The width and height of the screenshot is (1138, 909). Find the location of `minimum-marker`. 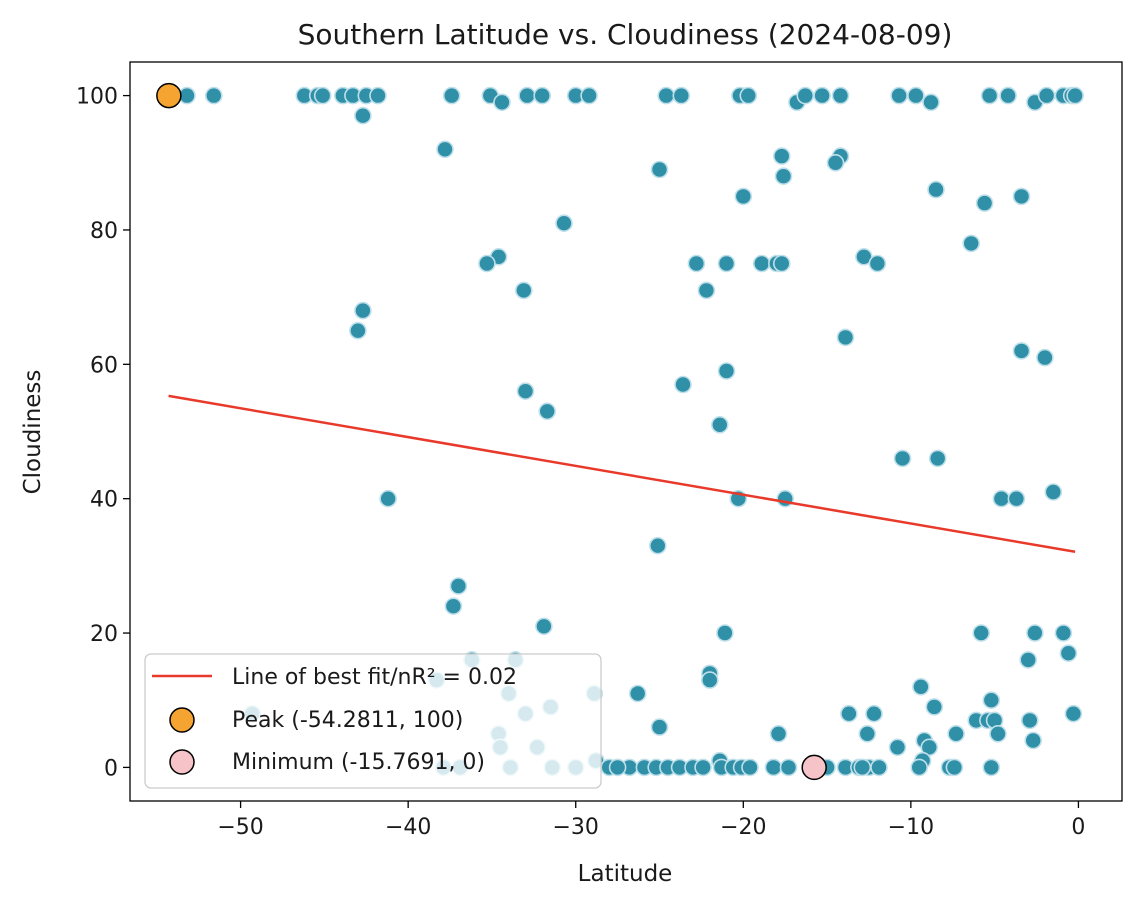

minimum-marker is located at coordinates (814, 767).